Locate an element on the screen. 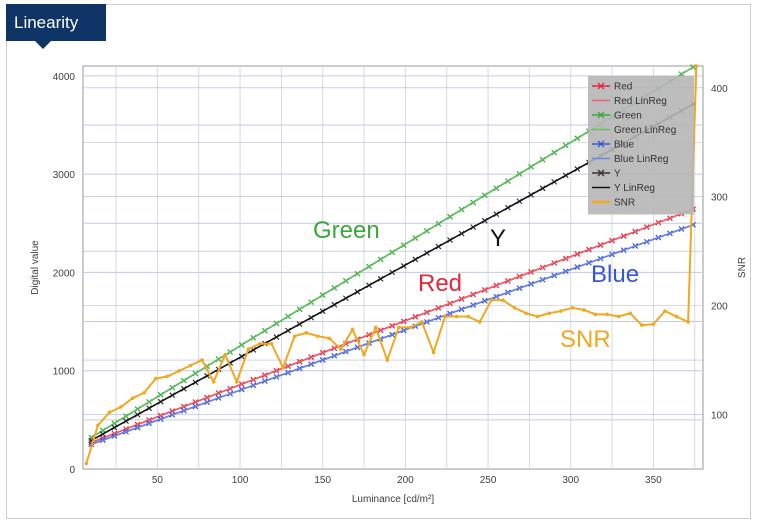  legend-entry-label: Y LinReg is located at coordinates (634, 188).